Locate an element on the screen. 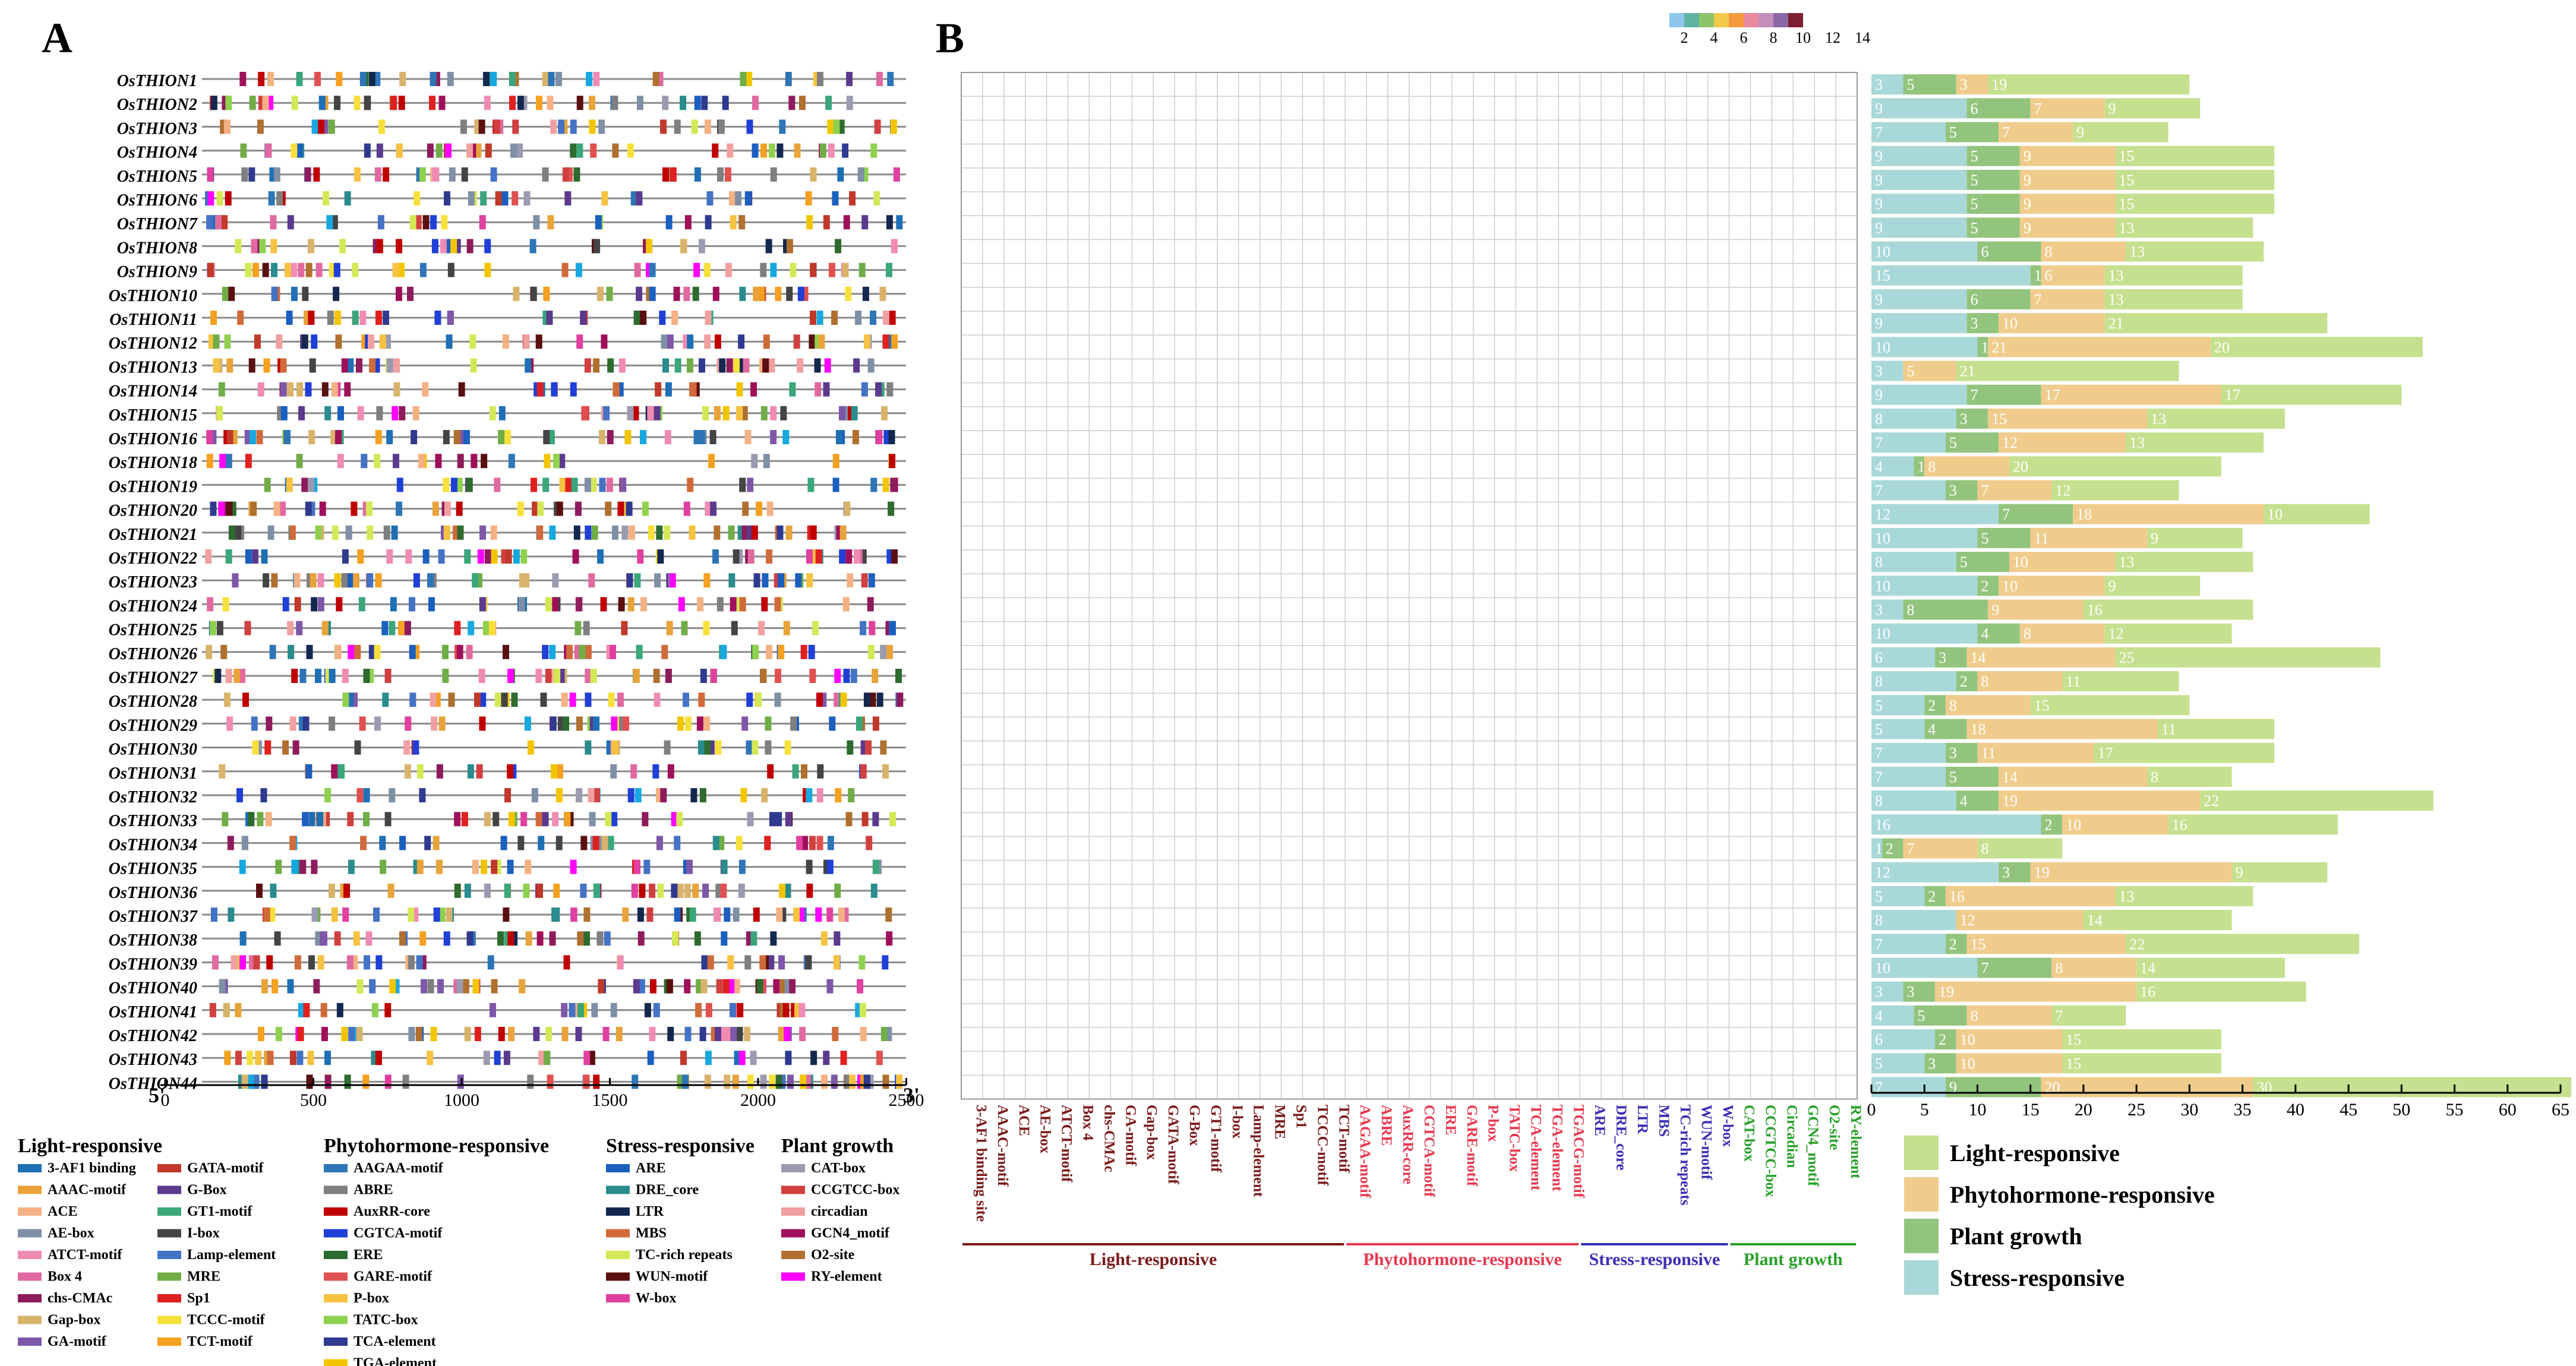 The image size is (2576, 1366). heatmap-column-label: GT1-motif is located at coordinates (1216, 1139).